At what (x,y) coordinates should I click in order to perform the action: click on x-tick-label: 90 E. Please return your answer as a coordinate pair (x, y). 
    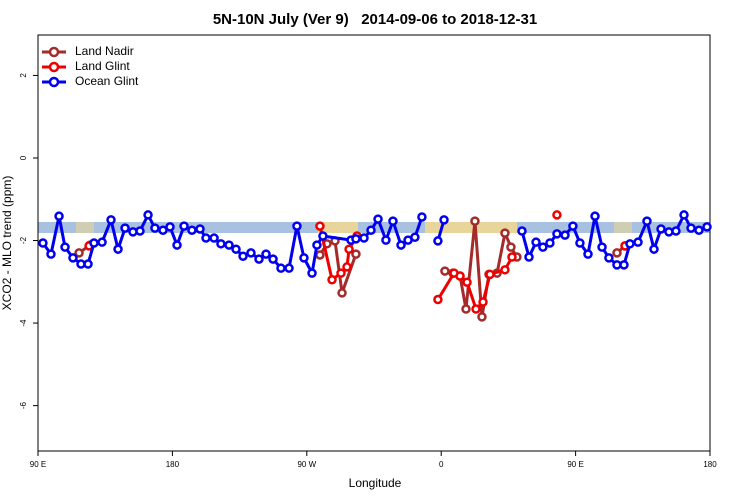
    Looking at the image, I should click on (575, 464).